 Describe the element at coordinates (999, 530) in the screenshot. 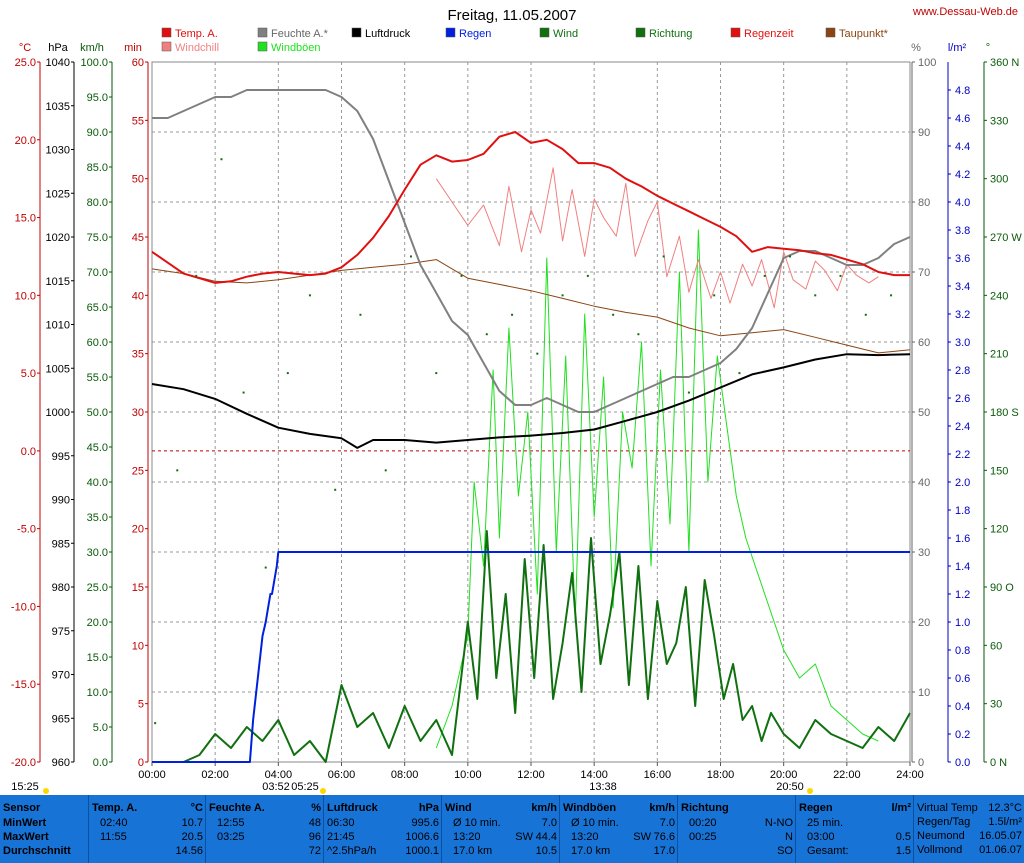

I see `direction-axis-label: 120` at that location.